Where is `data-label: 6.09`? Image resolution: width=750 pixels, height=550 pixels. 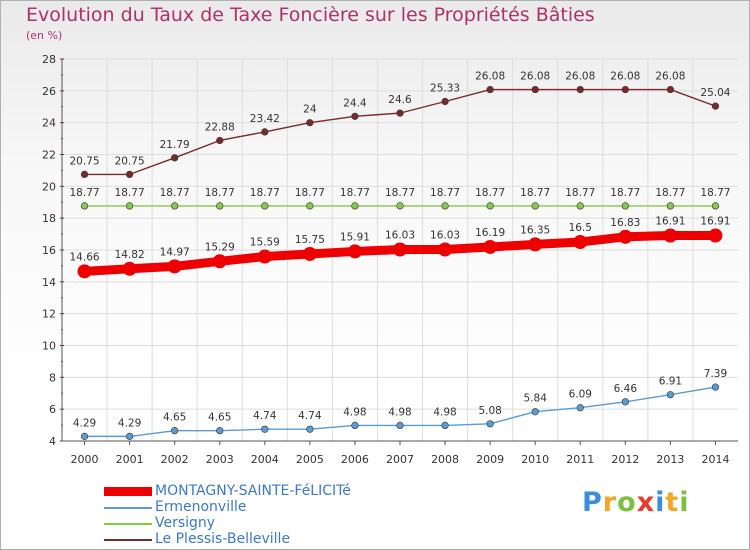
data-label: 6.09 is located at coordinates (580, 395).